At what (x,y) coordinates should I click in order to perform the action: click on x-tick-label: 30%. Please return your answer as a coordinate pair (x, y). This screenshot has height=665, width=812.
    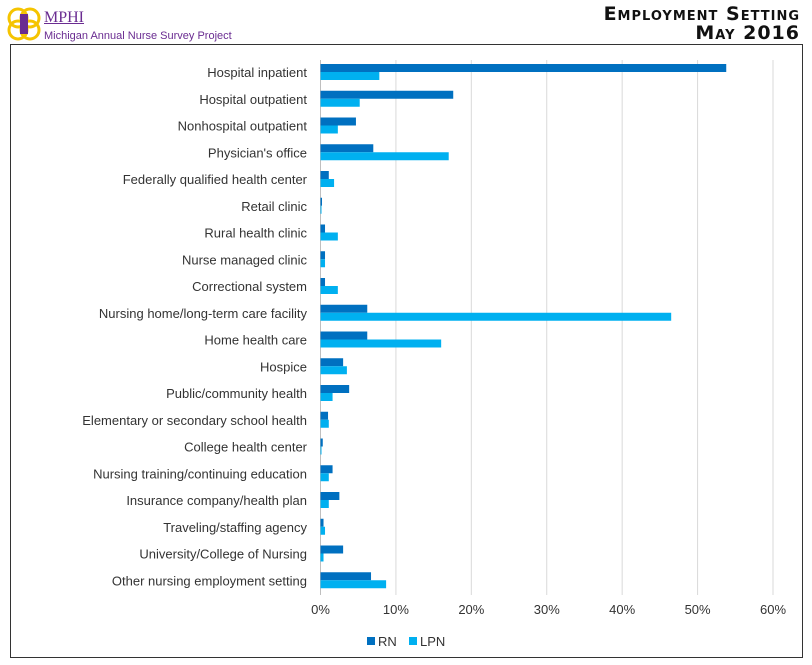
    Looking at the image, I should click on (547, 609).